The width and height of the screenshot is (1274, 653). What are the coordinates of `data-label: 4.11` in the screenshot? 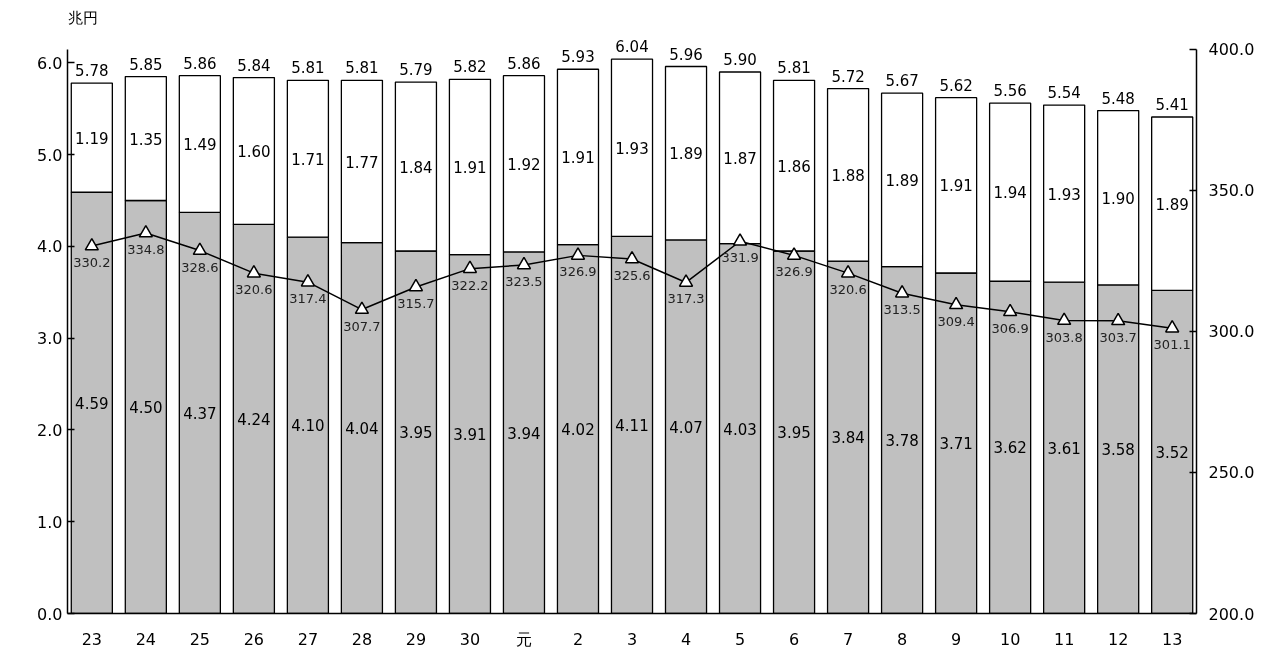 It's located at (632, 425).